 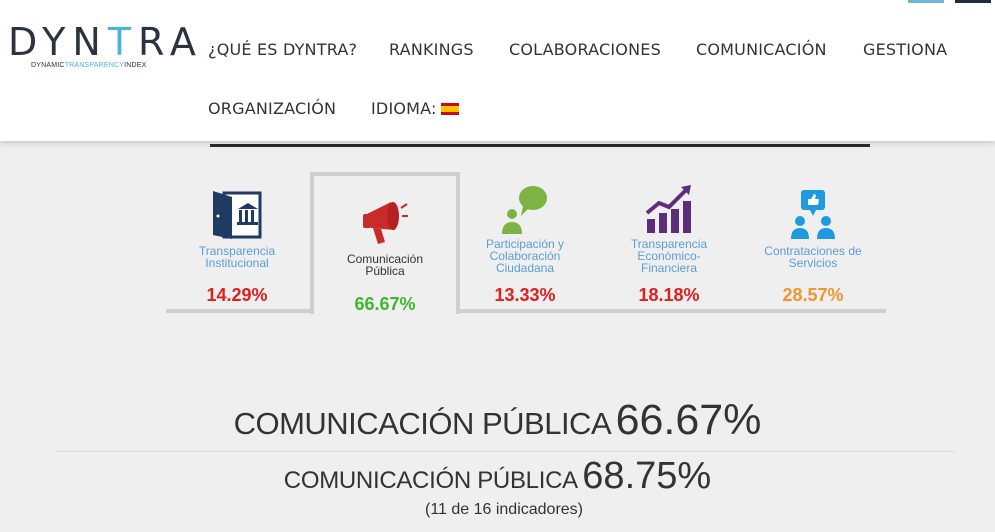 I want to click on headline-value: 66.67%, so click(x=688, y=420).